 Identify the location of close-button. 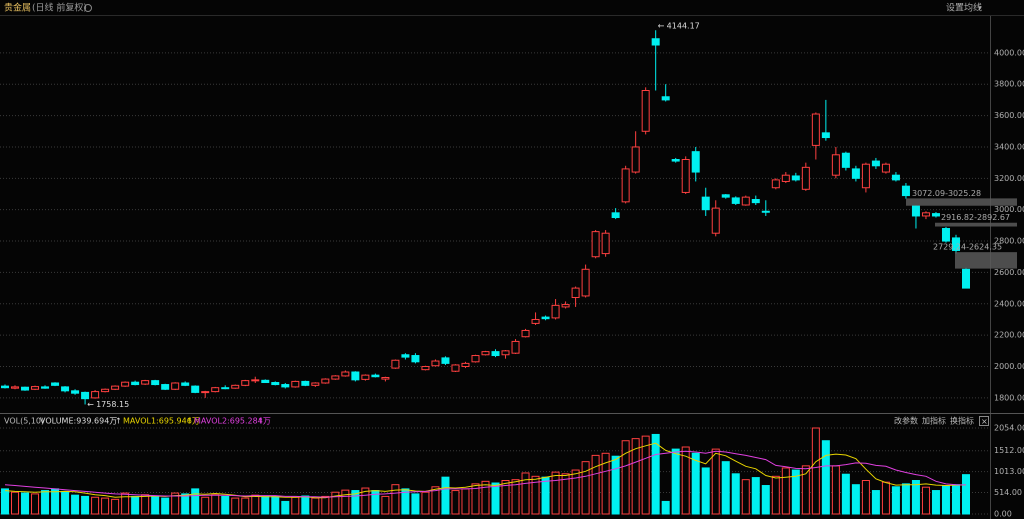
(984, 421).